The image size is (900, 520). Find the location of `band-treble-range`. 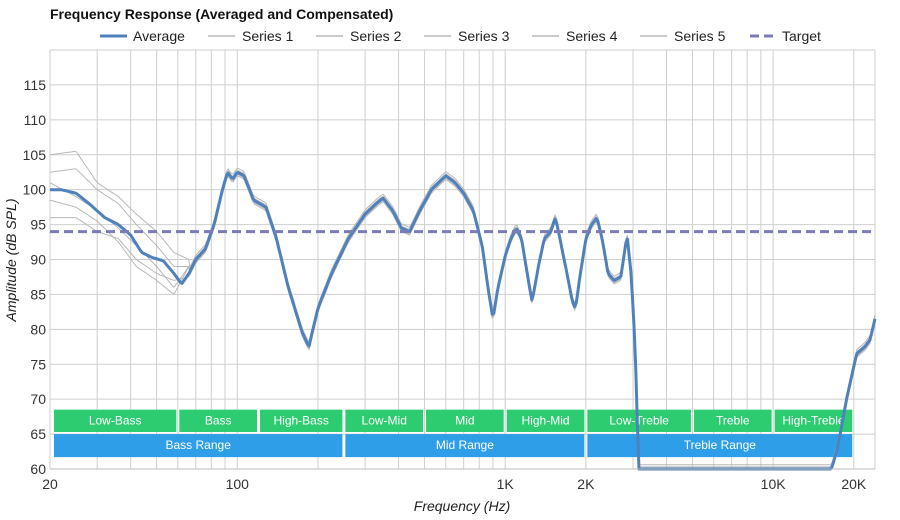

band-treble-range is located at coordinates (720, 446).